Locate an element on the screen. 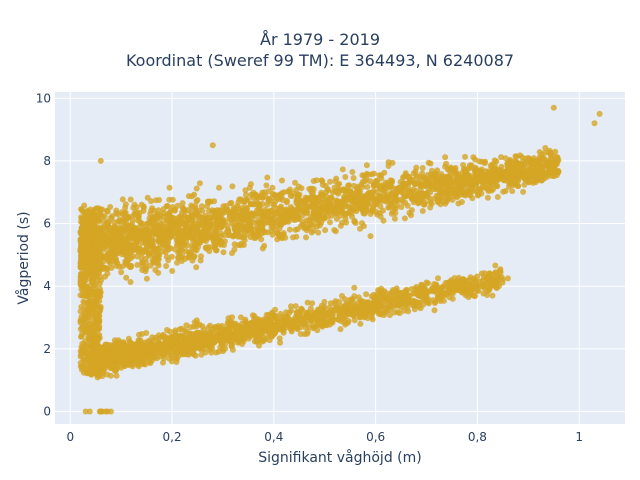 Image resolution: width=640 pixels, height=480 pixels. x-tick-label: 0 is located at coordinates (70, 437).